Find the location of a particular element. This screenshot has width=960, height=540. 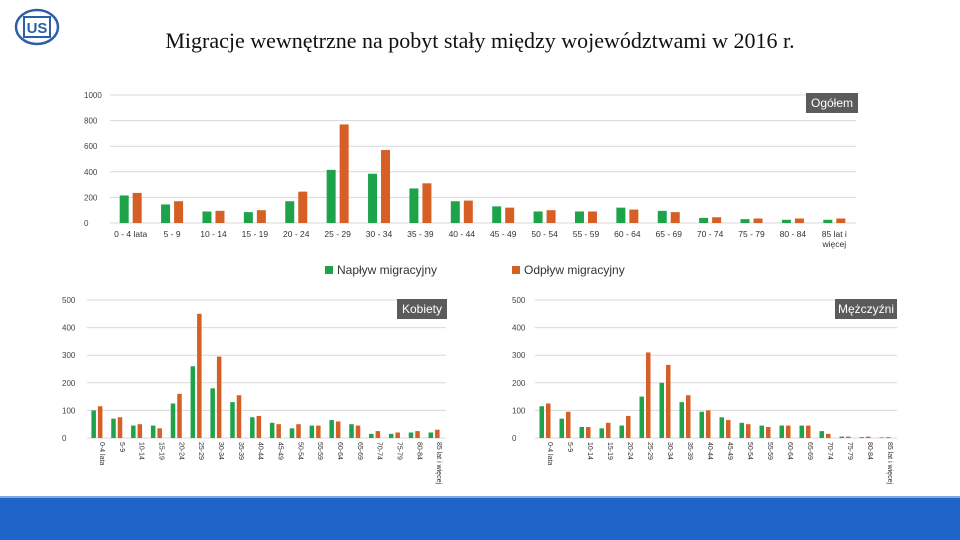

x-tick-label: 25-29 is located at coordinates (649, 451).